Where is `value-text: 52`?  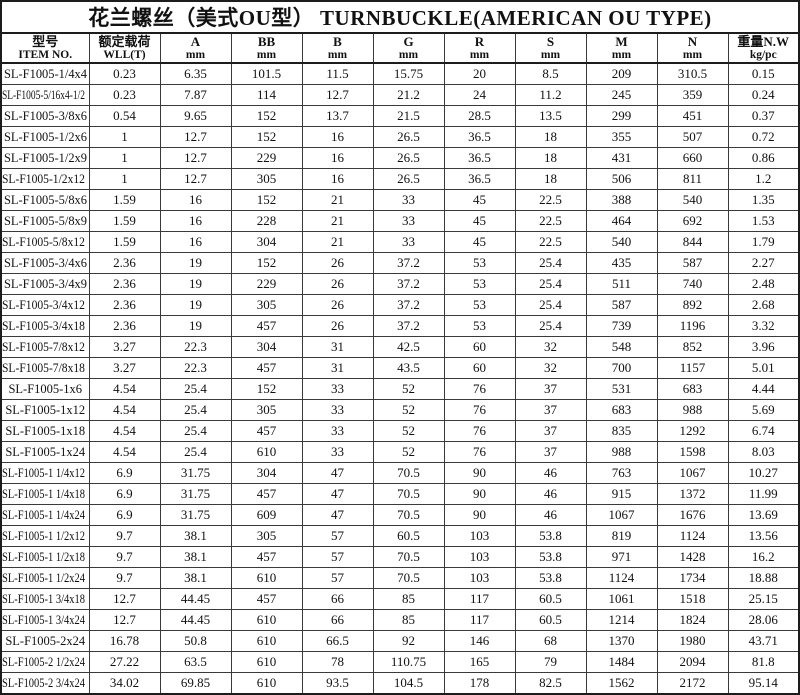 value-text: 52 is located at coordinates (408, 430).